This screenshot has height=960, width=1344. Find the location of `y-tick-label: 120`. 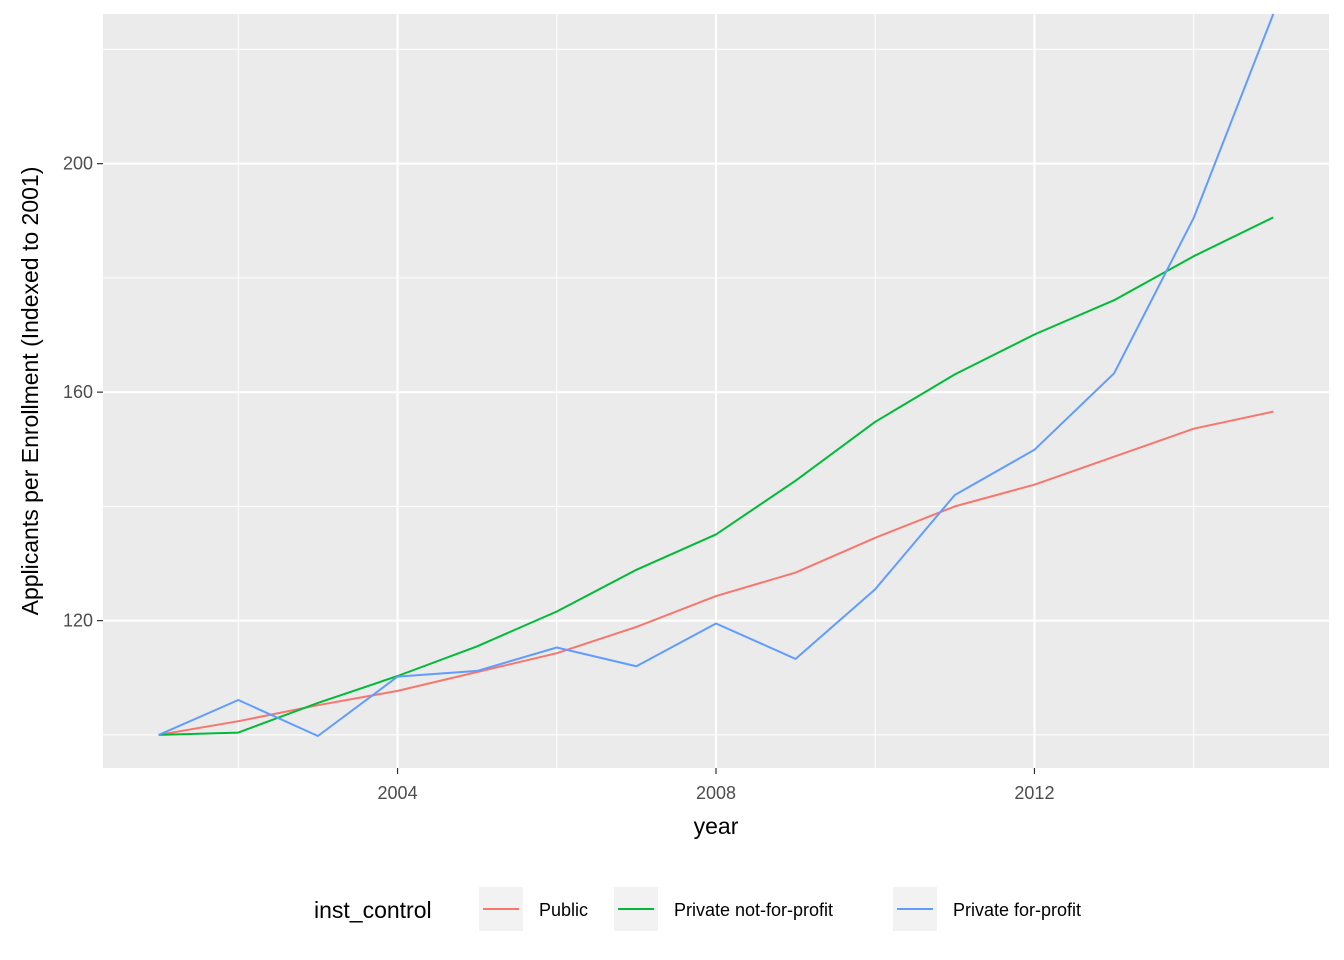

y-tick-label: 120 is located at coordinates (78, 621).